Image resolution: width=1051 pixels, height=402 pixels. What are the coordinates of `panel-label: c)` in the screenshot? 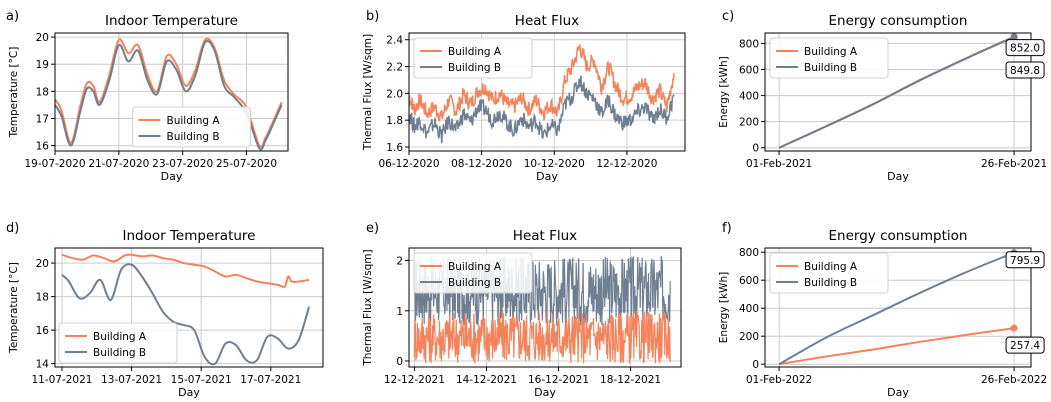 It's located at (728, 16).